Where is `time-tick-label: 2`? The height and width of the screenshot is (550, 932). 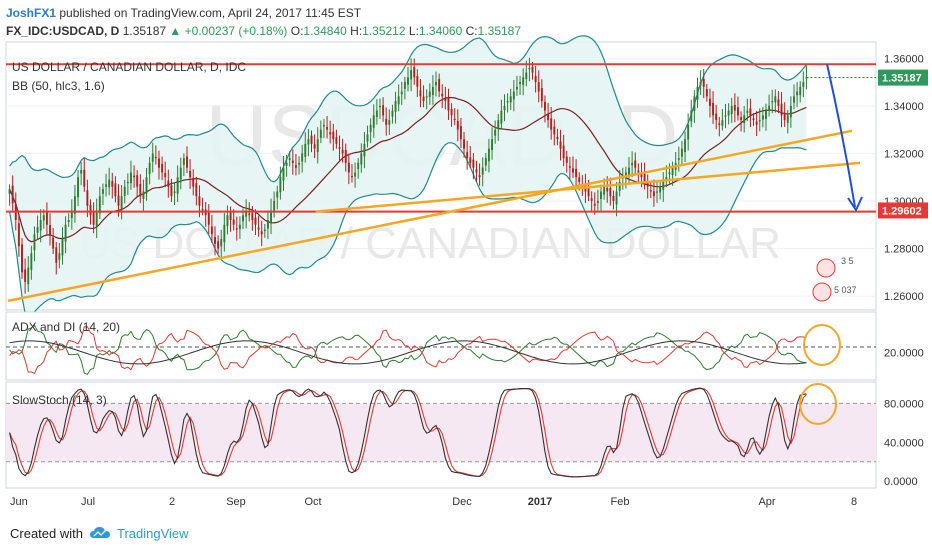 time-tick-label: 2 is located at coordinates (172, 502).